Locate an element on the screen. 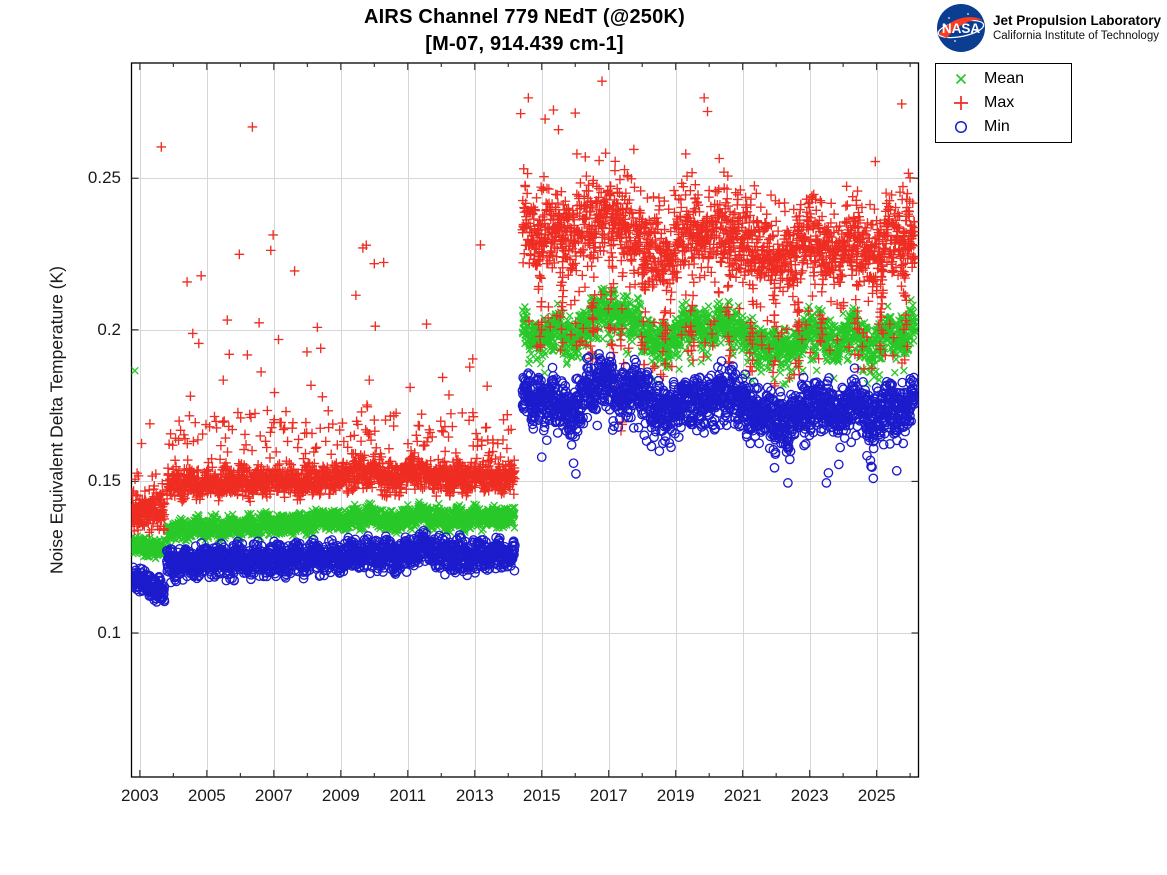 This screenshot has width=1167, height=875. jpl-name: Jet Propulsion Laboratory is located at coordinates (1076, 20).